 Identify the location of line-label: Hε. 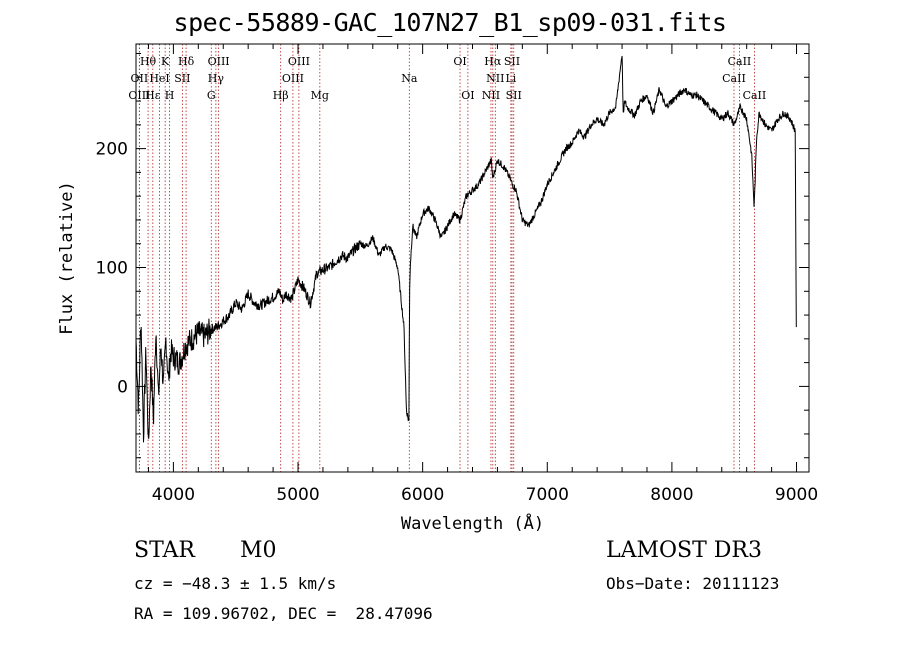
(153, 95).